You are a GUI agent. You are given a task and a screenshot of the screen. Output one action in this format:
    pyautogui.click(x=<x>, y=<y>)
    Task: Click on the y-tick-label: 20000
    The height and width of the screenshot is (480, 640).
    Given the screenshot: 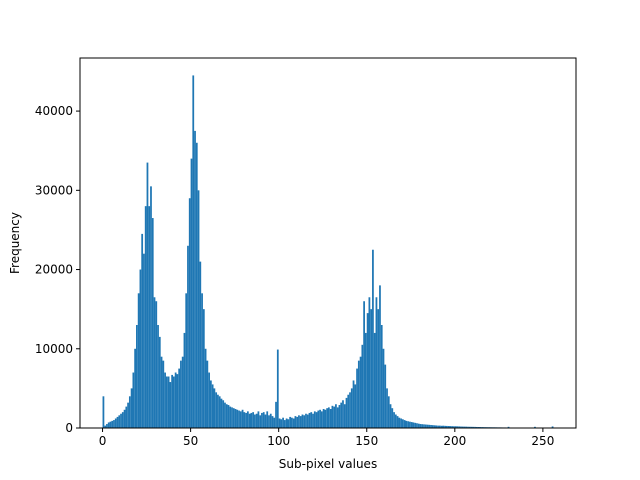 What is the action you would take?
    pyautogui.click(x=54, y=270)
    